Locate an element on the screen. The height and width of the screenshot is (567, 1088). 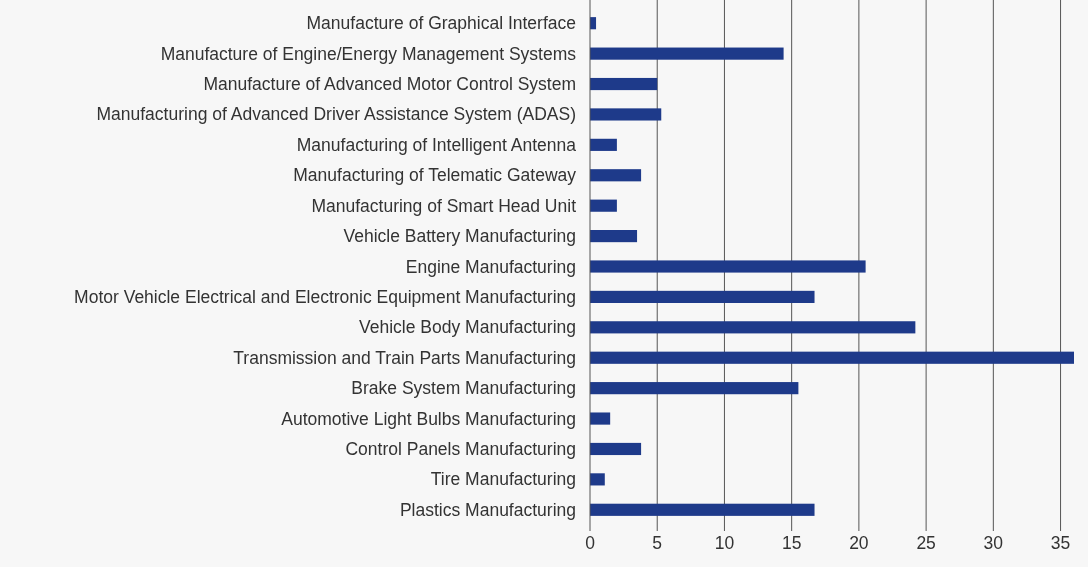
y-tick-label: Manufacturing of Intelligent Antenna is located at coordinates (436, 144).